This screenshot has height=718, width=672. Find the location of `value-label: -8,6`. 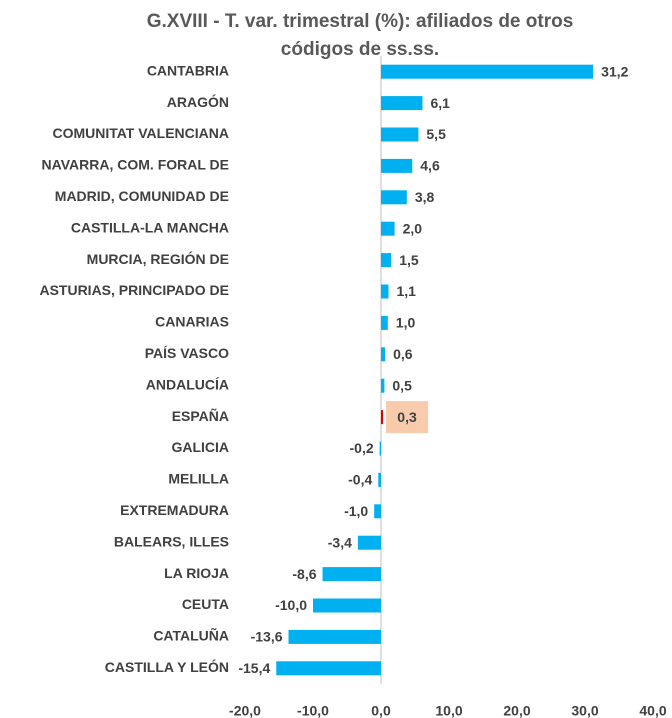

value-label: -8,6 is located at coordinates (304, 574).